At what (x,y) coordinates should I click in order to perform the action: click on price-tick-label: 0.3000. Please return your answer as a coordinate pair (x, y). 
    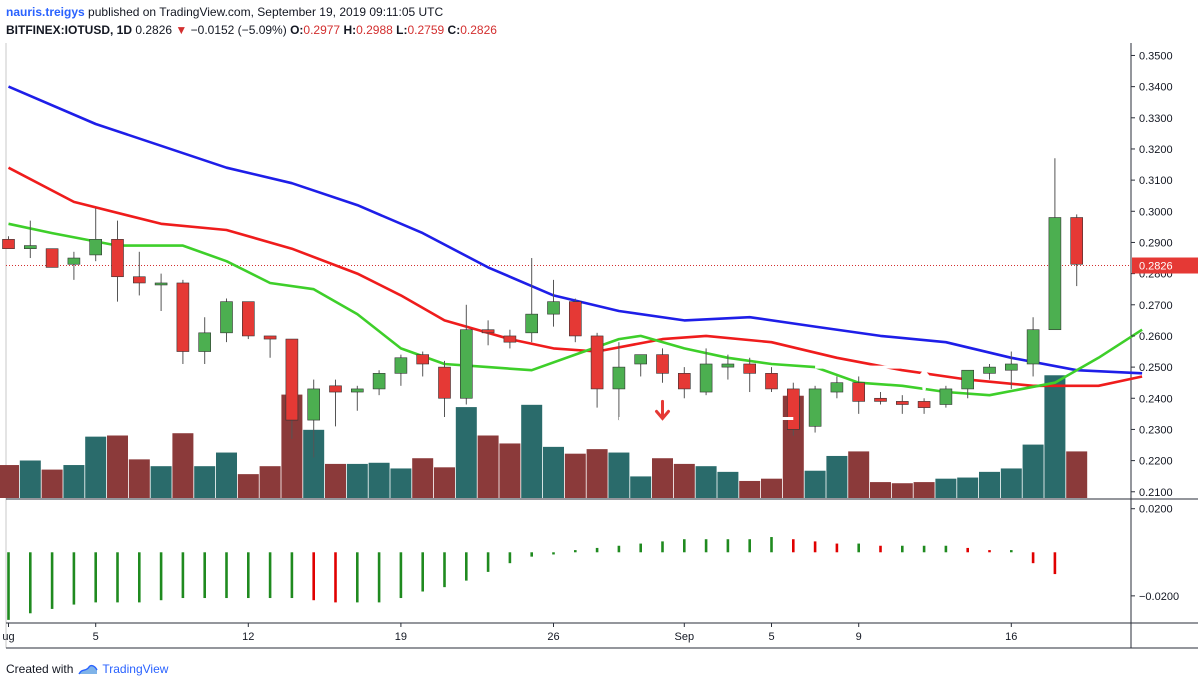
    Looking at the image, I should click on (1156, 212).